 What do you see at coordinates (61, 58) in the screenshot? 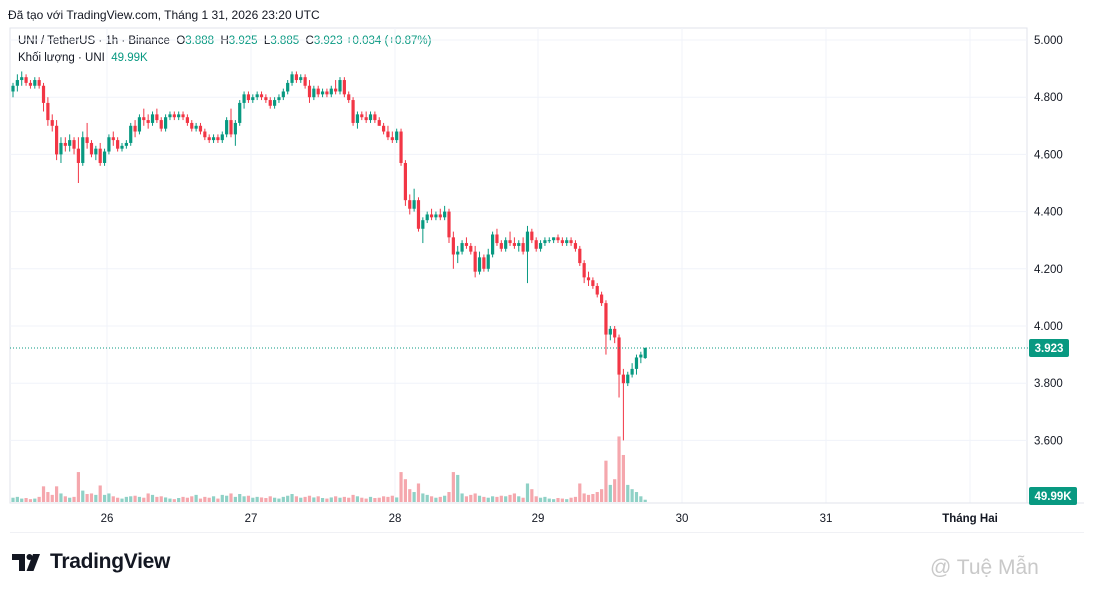
I see `volume-label: Khối lượng · UNI` at bounding box center [61, 58].